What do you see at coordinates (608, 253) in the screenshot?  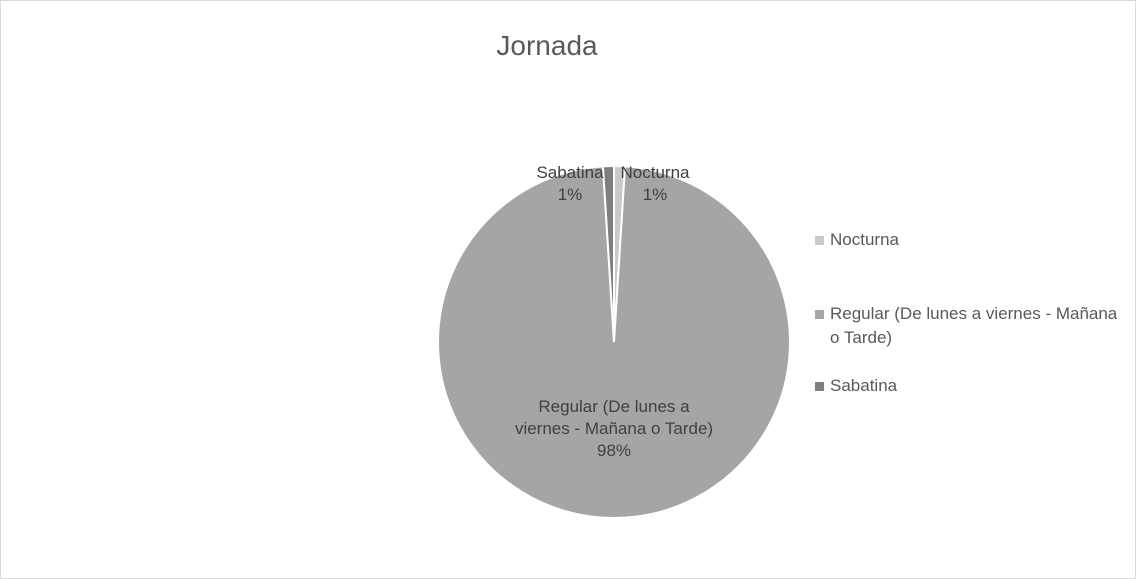 I see `pie-slice` at bounding box center [608, 253].